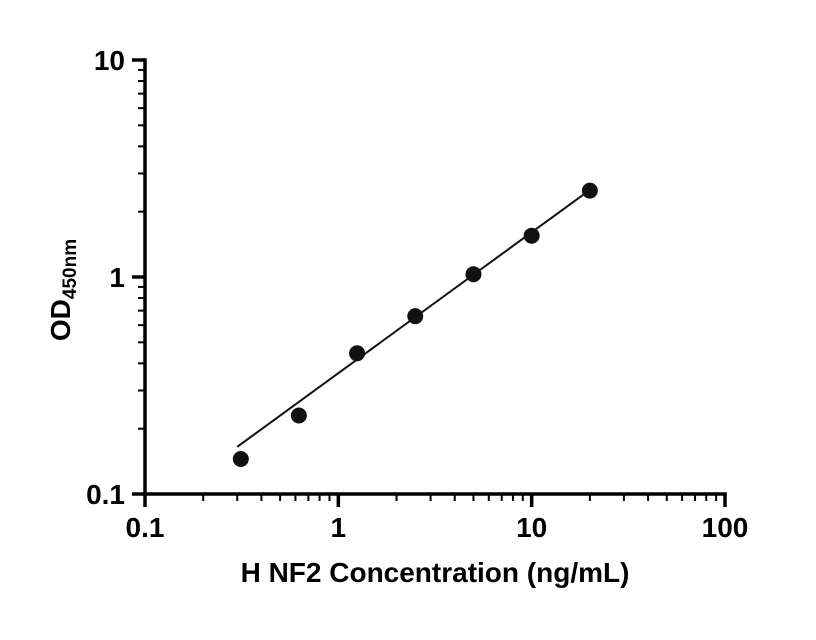 The width and height of the screenshot is (816, 640). Describe the element at coordinates (109, 60) in the screenshot. I see `y-tick-label: 10` at that location.